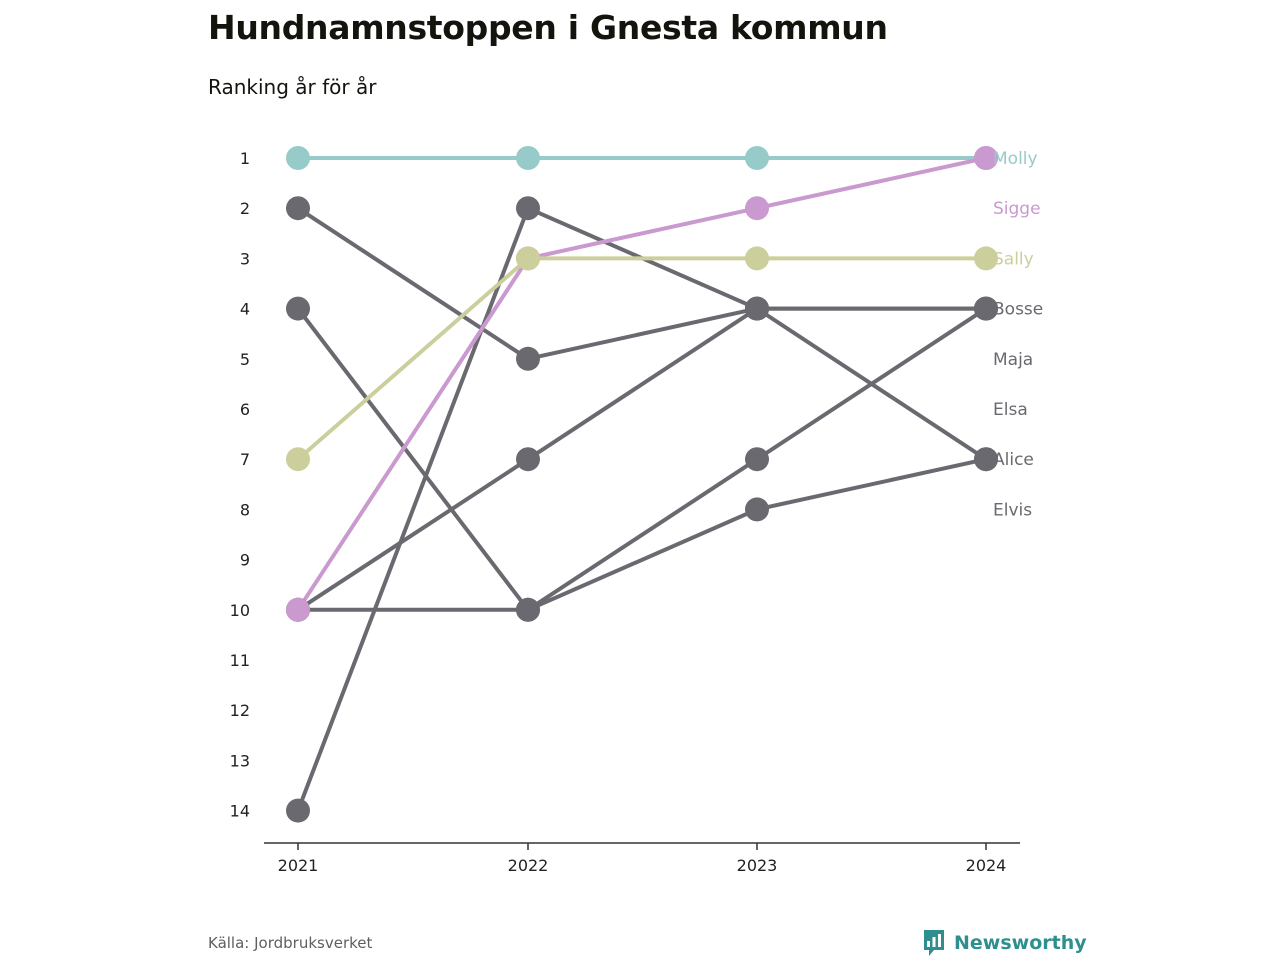 This screenshot has height=960, width=1280. Describe the element at coordinates (1013, 460) in the screenshot. I see `series-label-alice: Alice` at that location.